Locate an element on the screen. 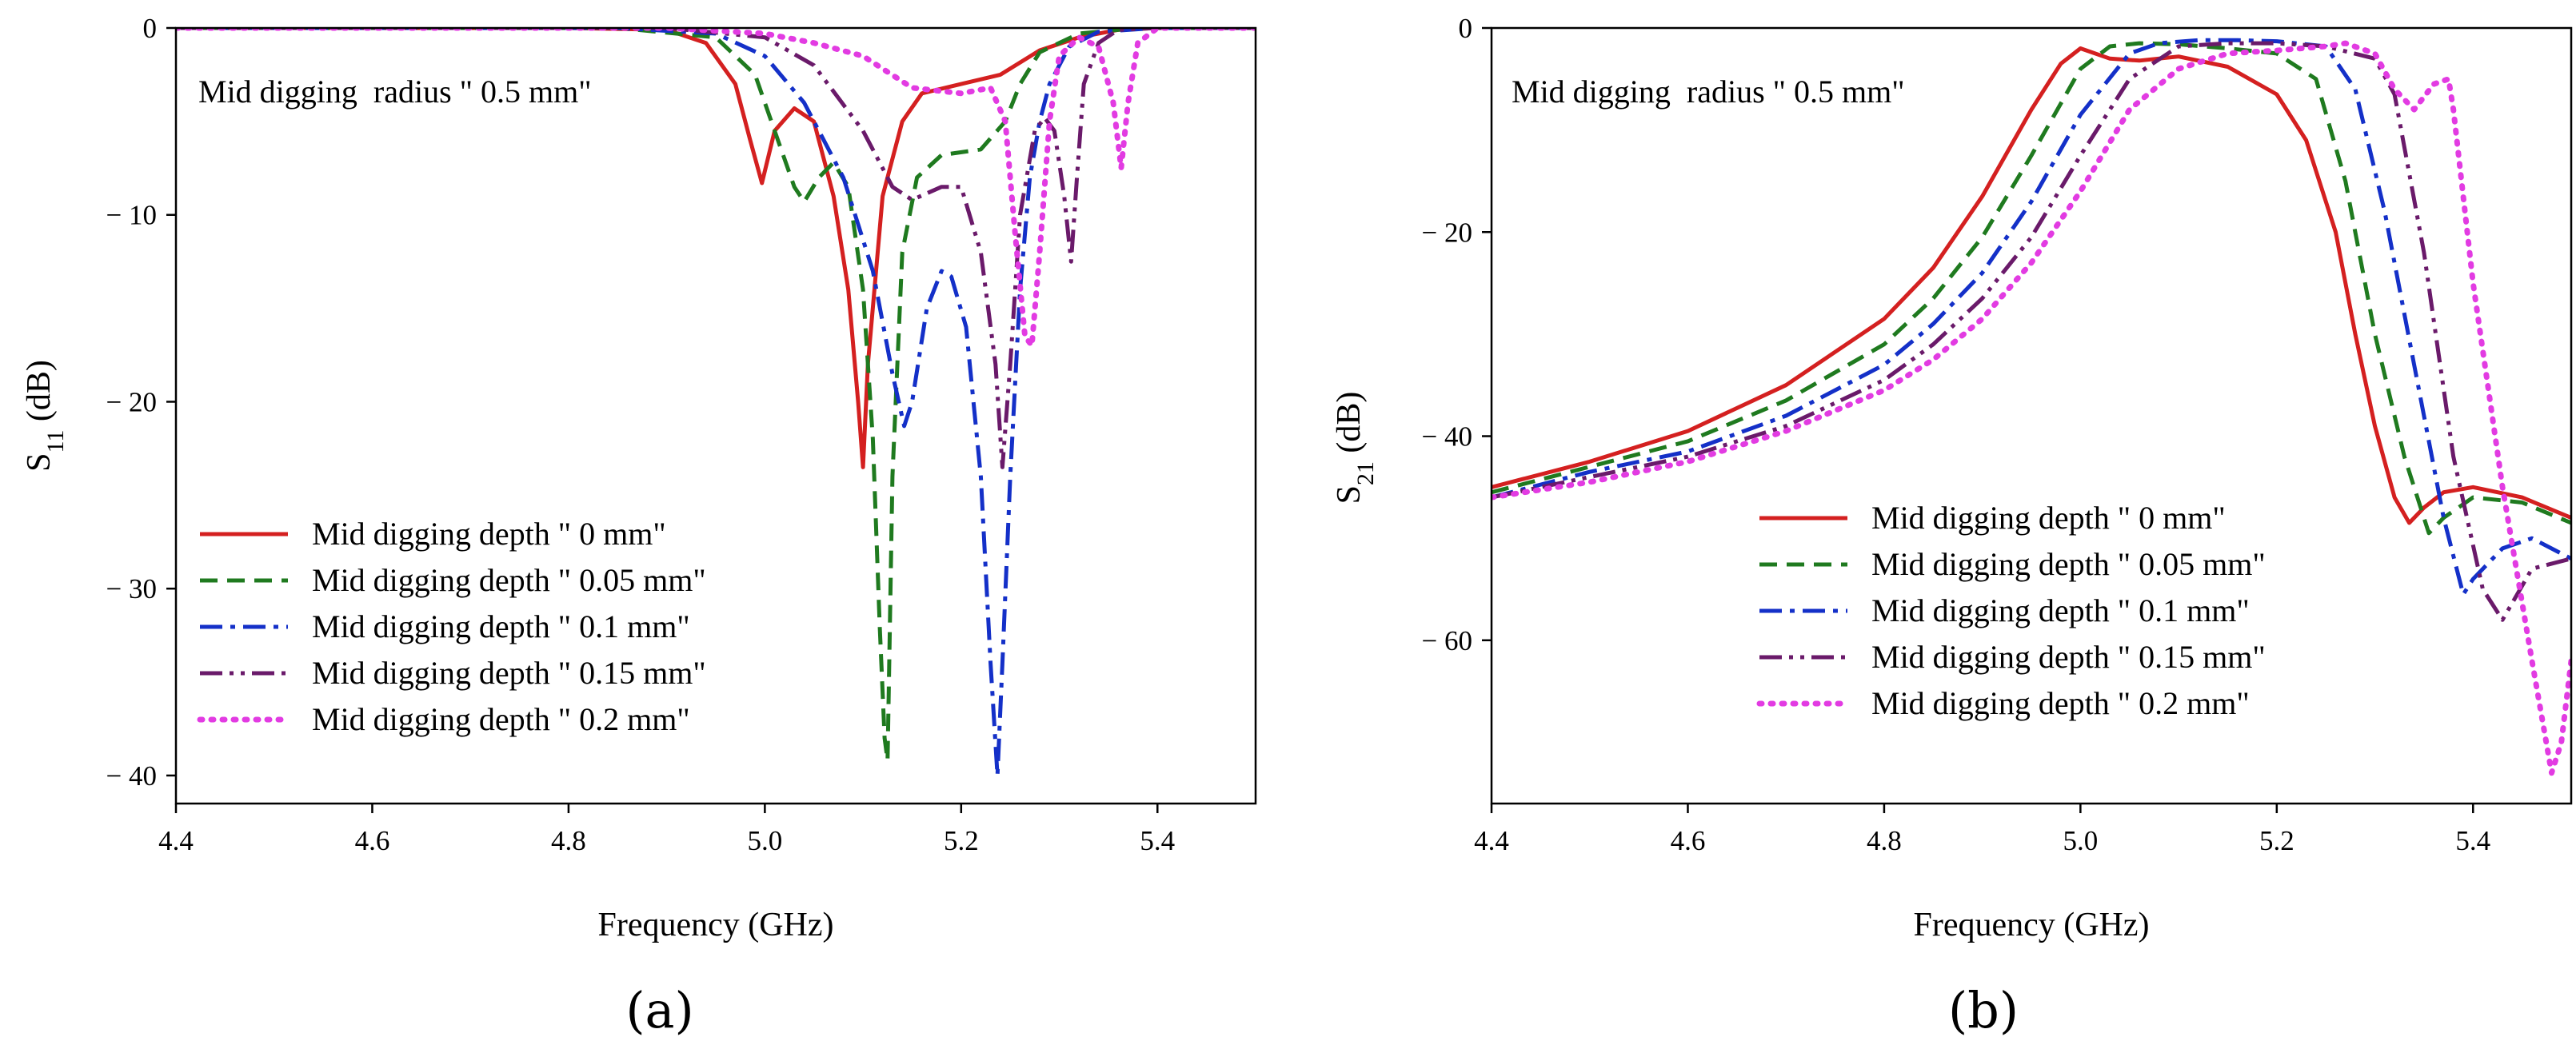 Image resolution: width=2576 pixels, height=1053 pixels. legend-label-b-4: Mid digging depth " 0.2 mm" is located at coordinates (2060, 703).